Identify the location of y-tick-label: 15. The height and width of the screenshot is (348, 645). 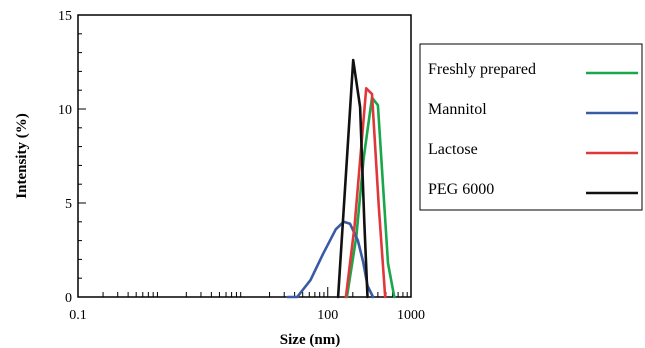
(65, 16).